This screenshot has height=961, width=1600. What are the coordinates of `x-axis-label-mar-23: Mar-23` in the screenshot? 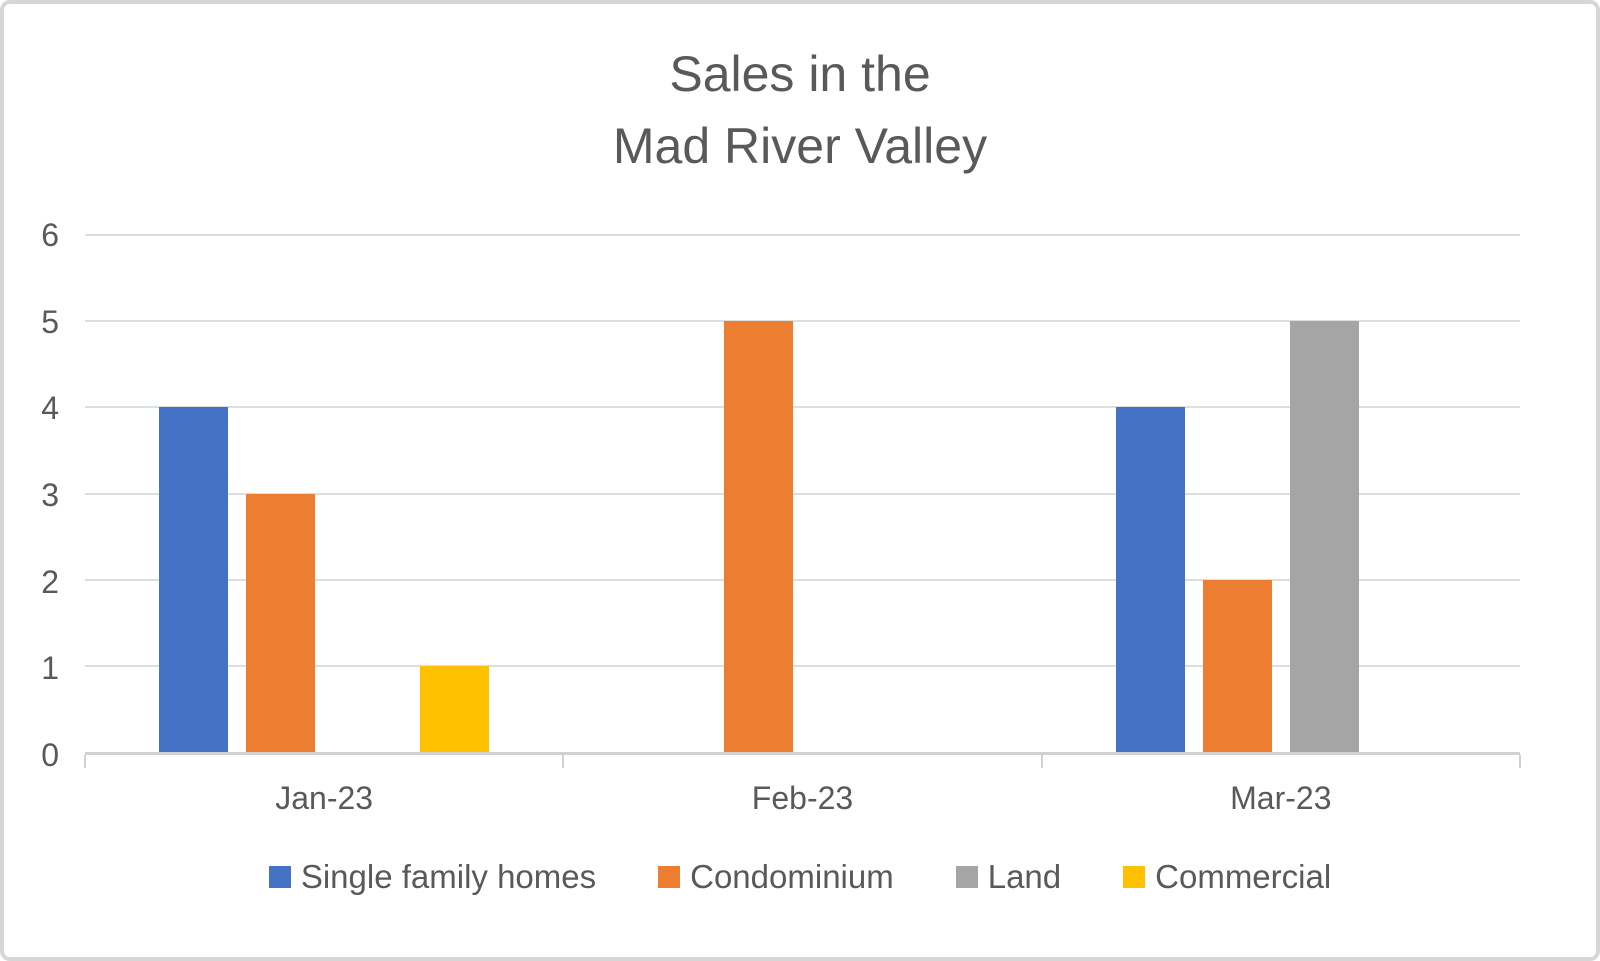 It's located at (1281, 798).